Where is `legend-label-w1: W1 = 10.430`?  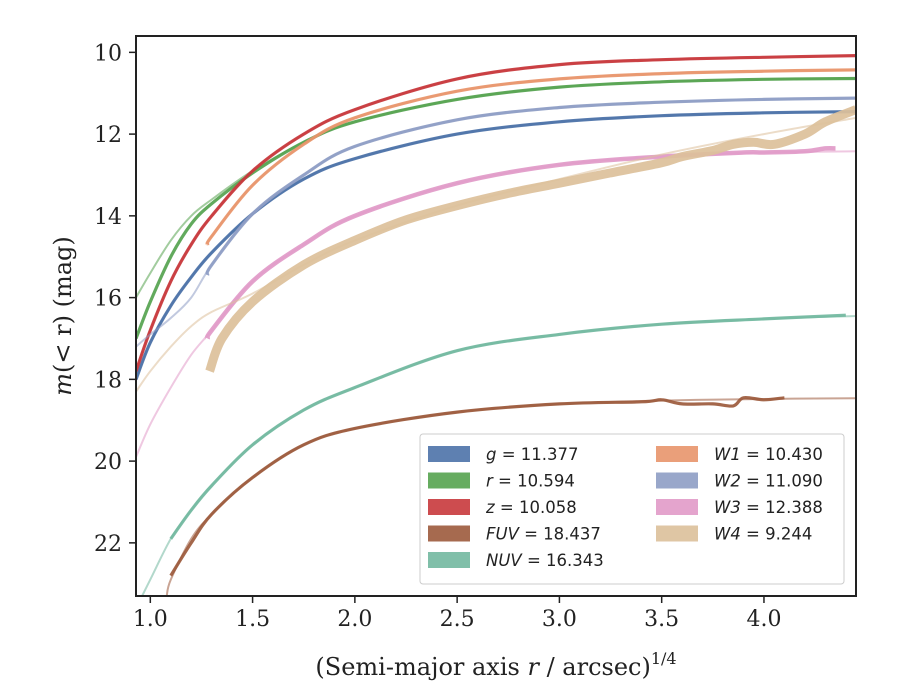
legend-label-w1: W1 = 10.430 is located at coordinates (768, 454).